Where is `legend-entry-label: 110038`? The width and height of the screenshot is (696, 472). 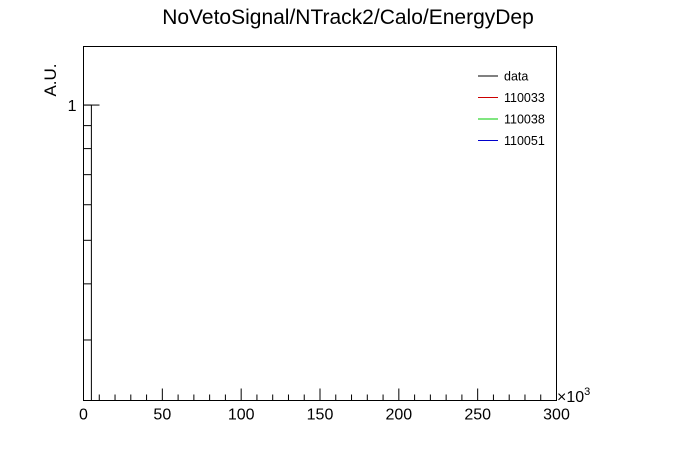
legend-entry-label: 110038 is located at coordinates (524, 120).